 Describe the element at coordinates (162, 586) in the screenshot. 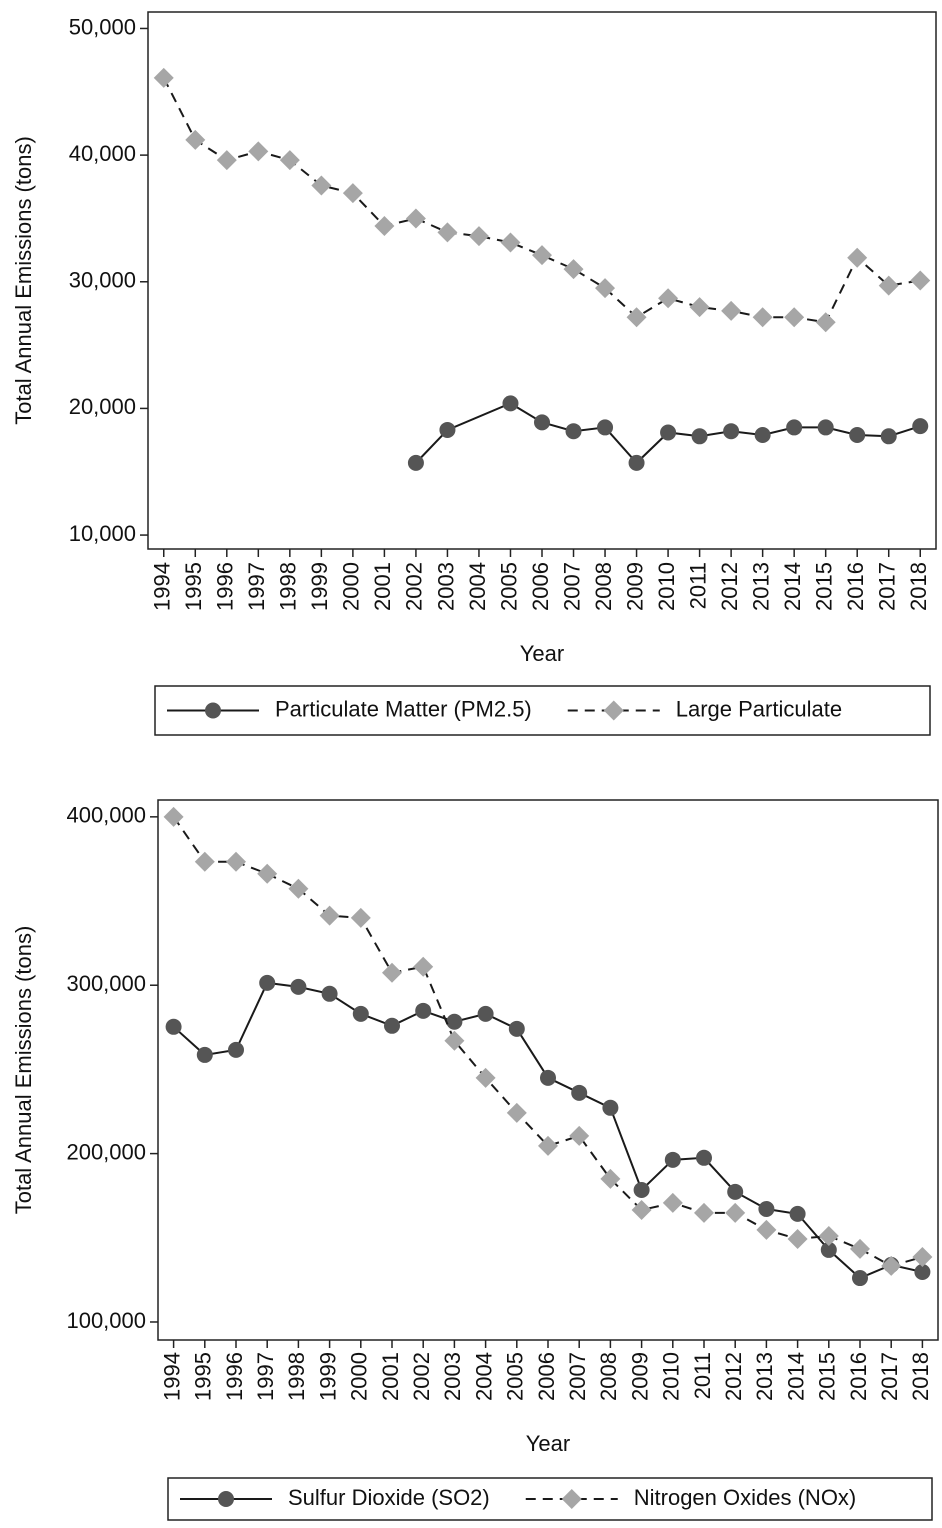

I see `x-tick-label: 1994` at that location.